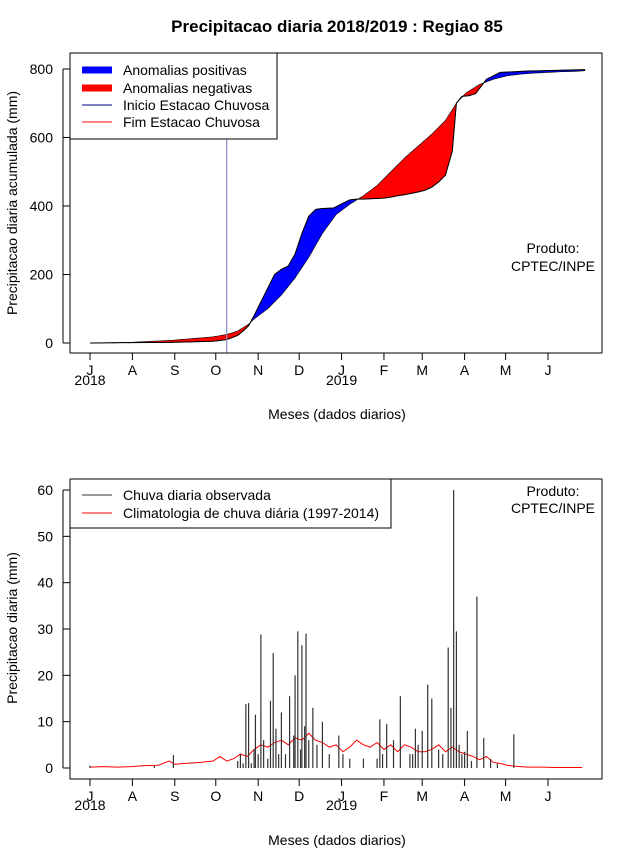  Describe the element at coordinates (197, 495) in the screenshot. I see `legend-label-observed: Chuva diaria observada` at that location.